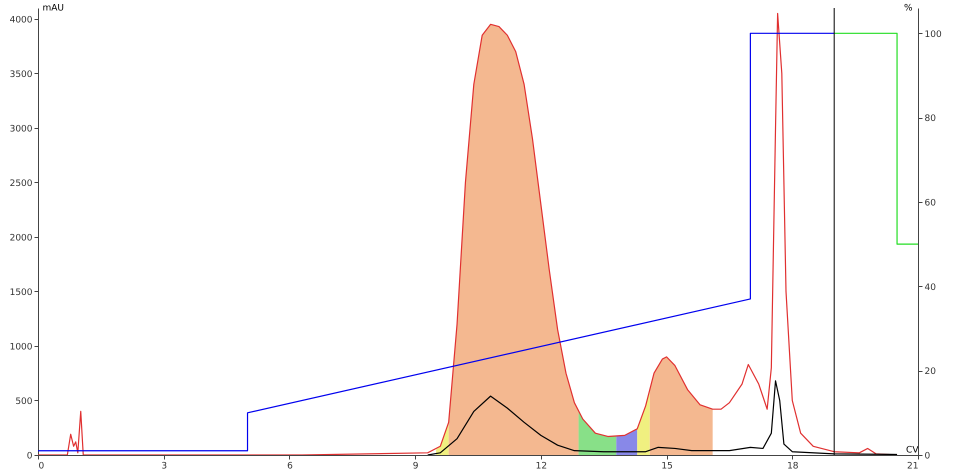 The width and height of the screenshot is (959, 473). Describe the element at coordinates (29, 457) in the screenshot. I see `y-tick-label: 0` at that location.